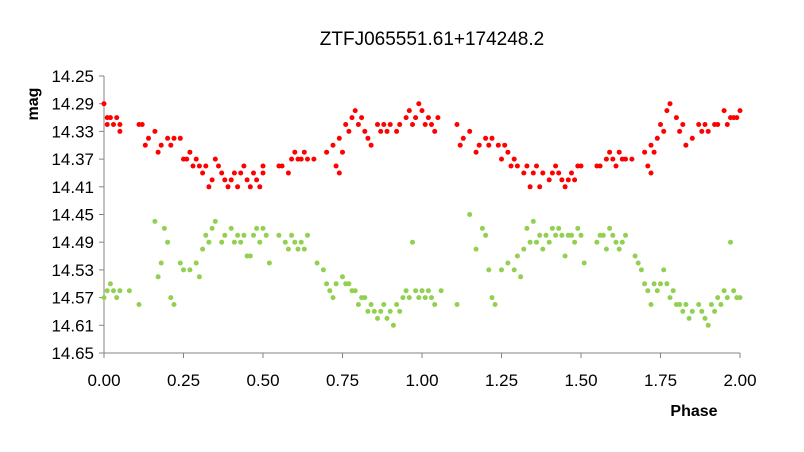 This screenshot has width=804, height=452. What do you see at coordinates (660, 380) in the screenshot?
I see `x-tick-label: 1.75` at bounding box center [660, 380].